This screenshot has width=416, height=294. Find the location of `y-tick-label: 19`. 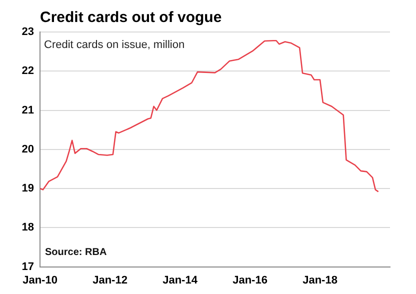

y-tick-label: 19 is located at coordinates (28, 188).